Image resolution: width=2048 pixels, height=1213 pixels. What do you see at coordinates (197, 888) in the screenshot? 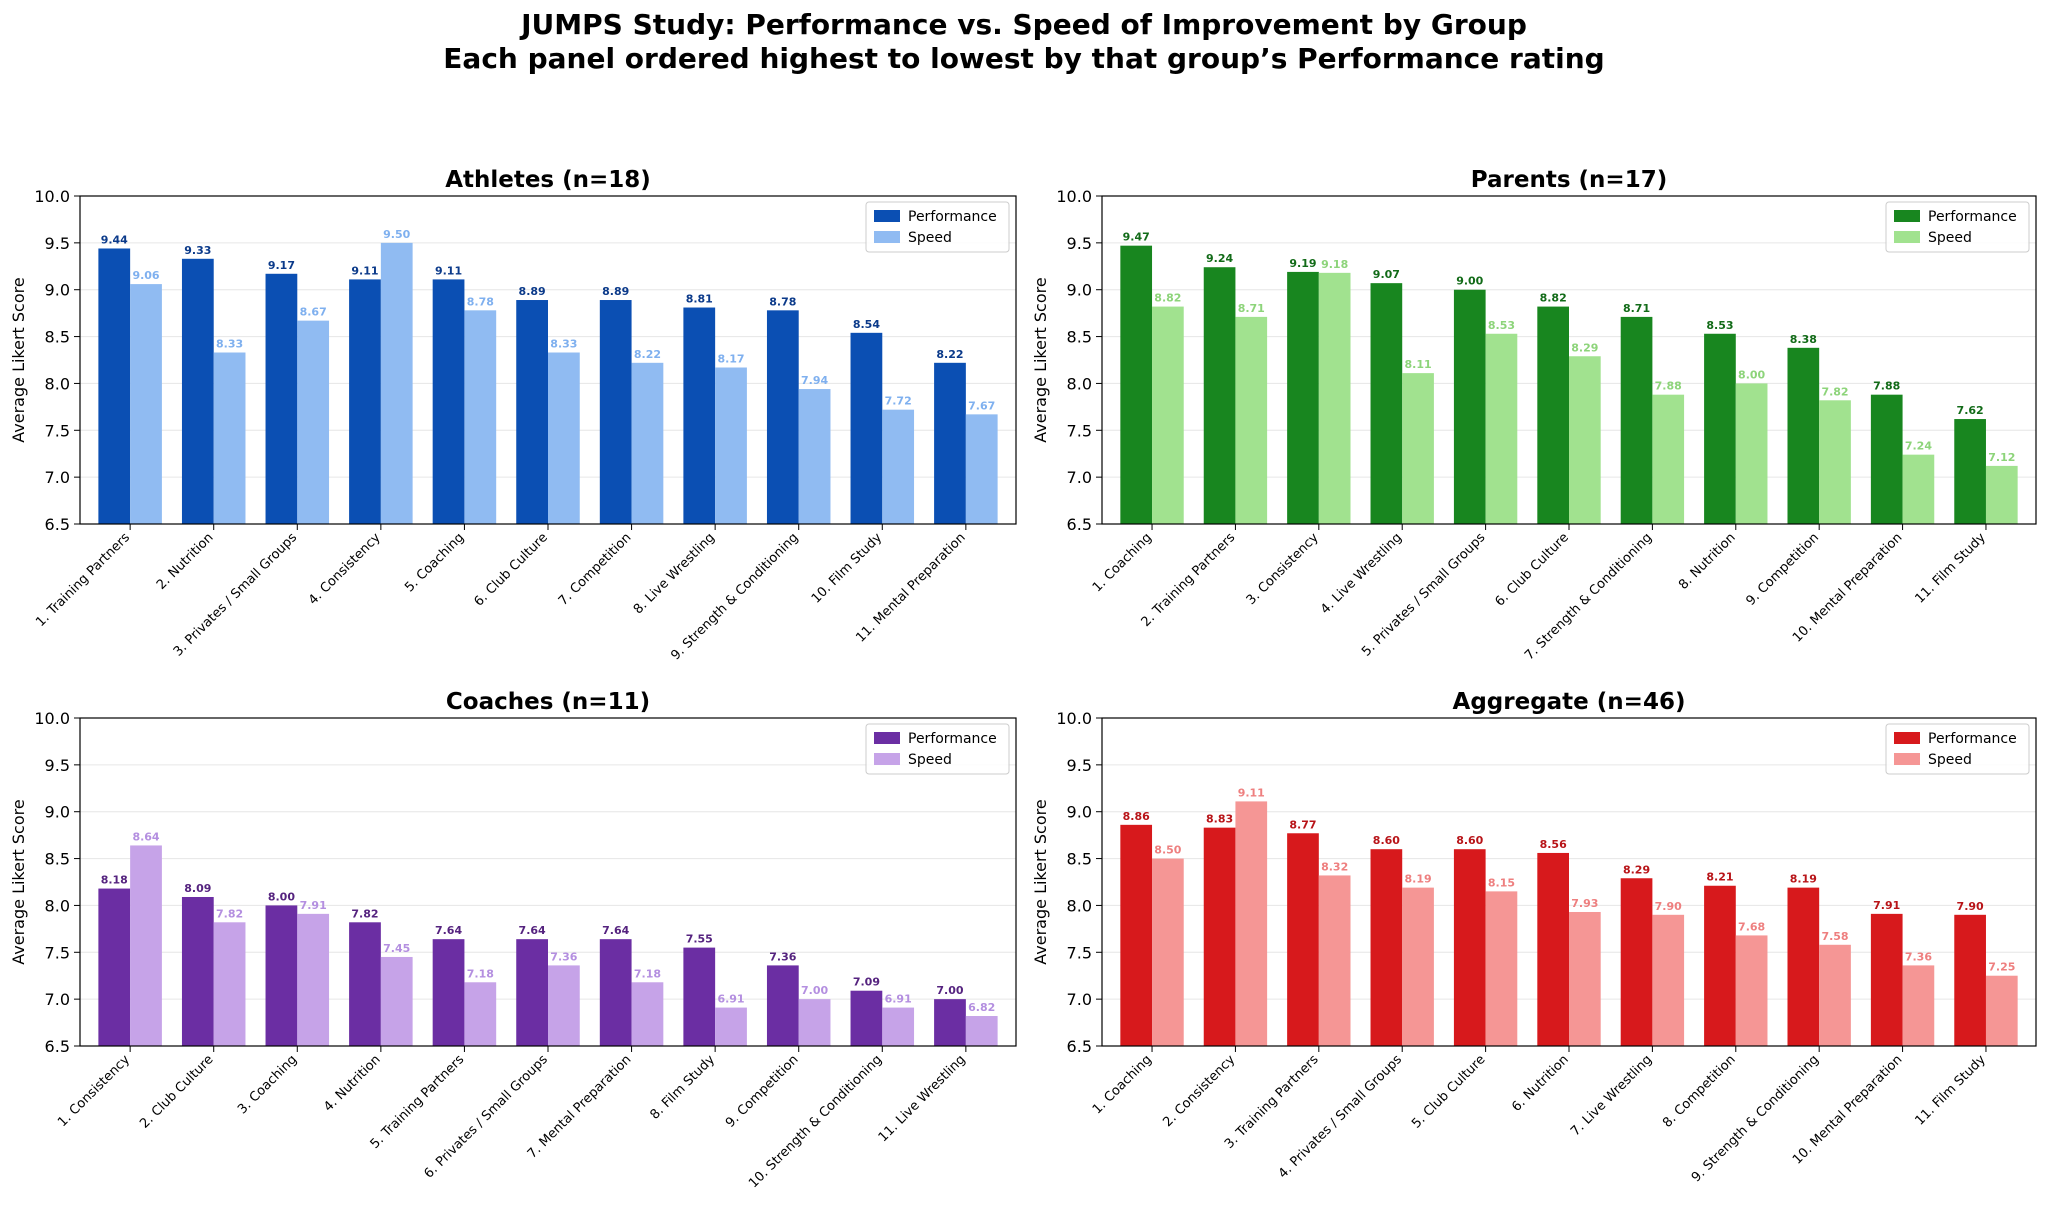
I see `data-label-performance: 8.09` at bounding box center [197, 888].